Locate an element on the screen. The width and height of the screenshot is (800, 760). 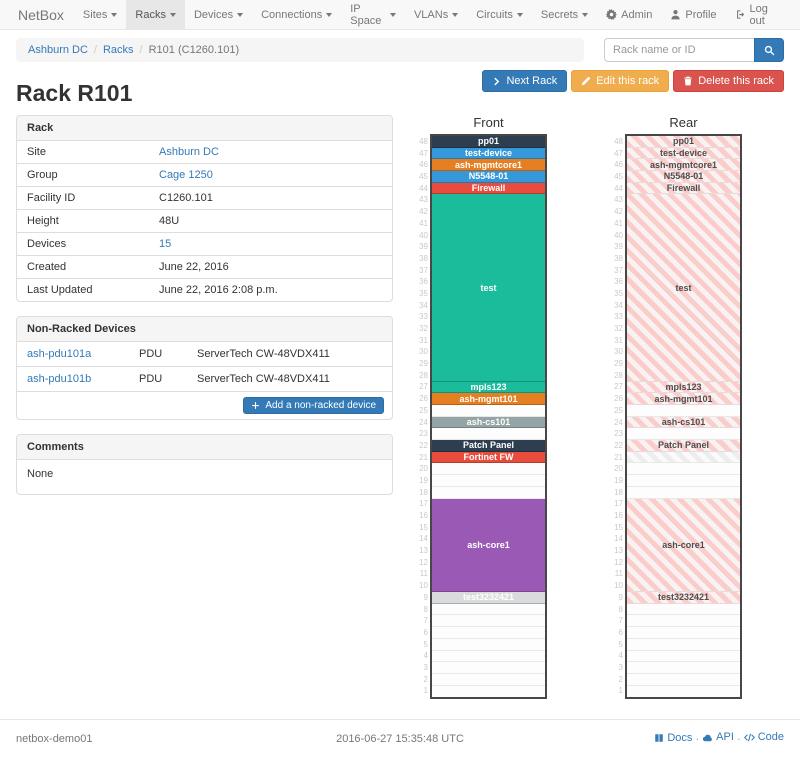
unit-number: 10 is located at coordinates (618, 586).